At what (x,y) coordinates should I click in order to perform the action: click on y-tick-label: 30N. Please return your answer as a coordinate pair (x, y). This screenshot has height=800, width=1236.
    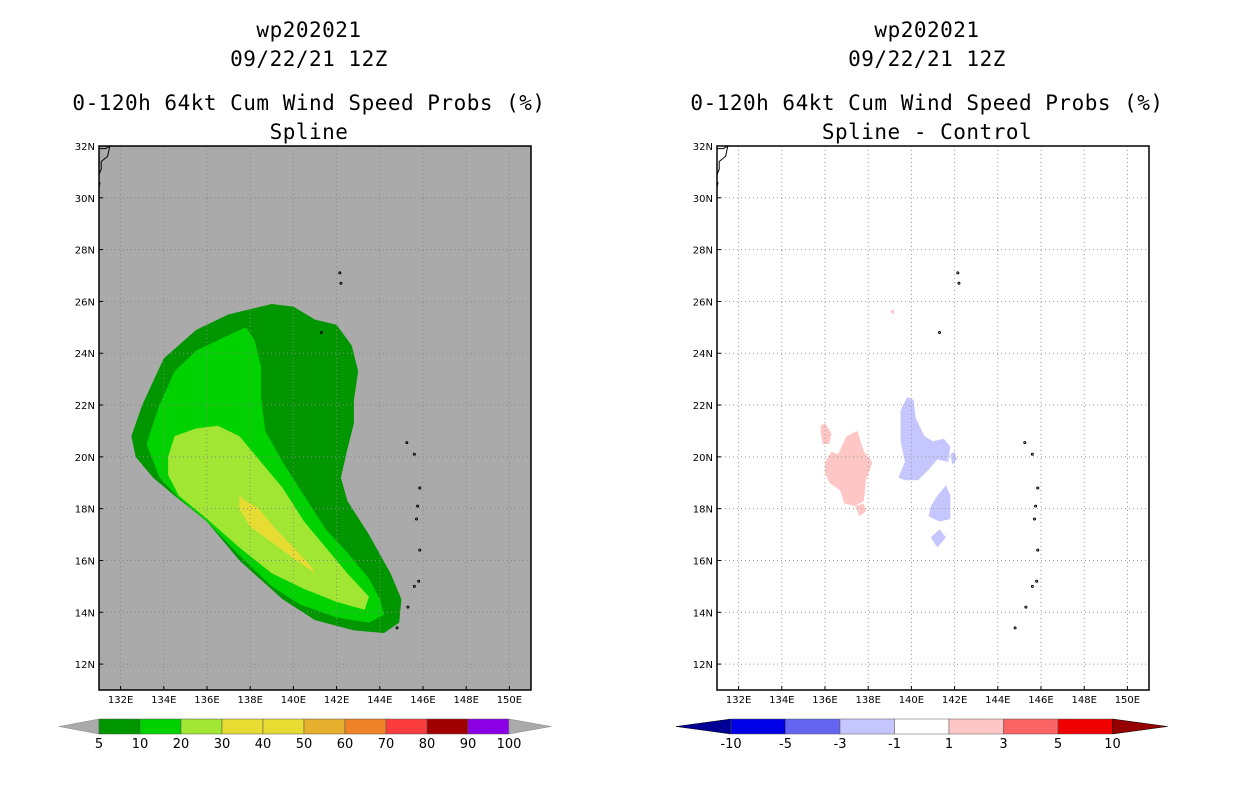
    Looking at the image, I should click on (85, 199).